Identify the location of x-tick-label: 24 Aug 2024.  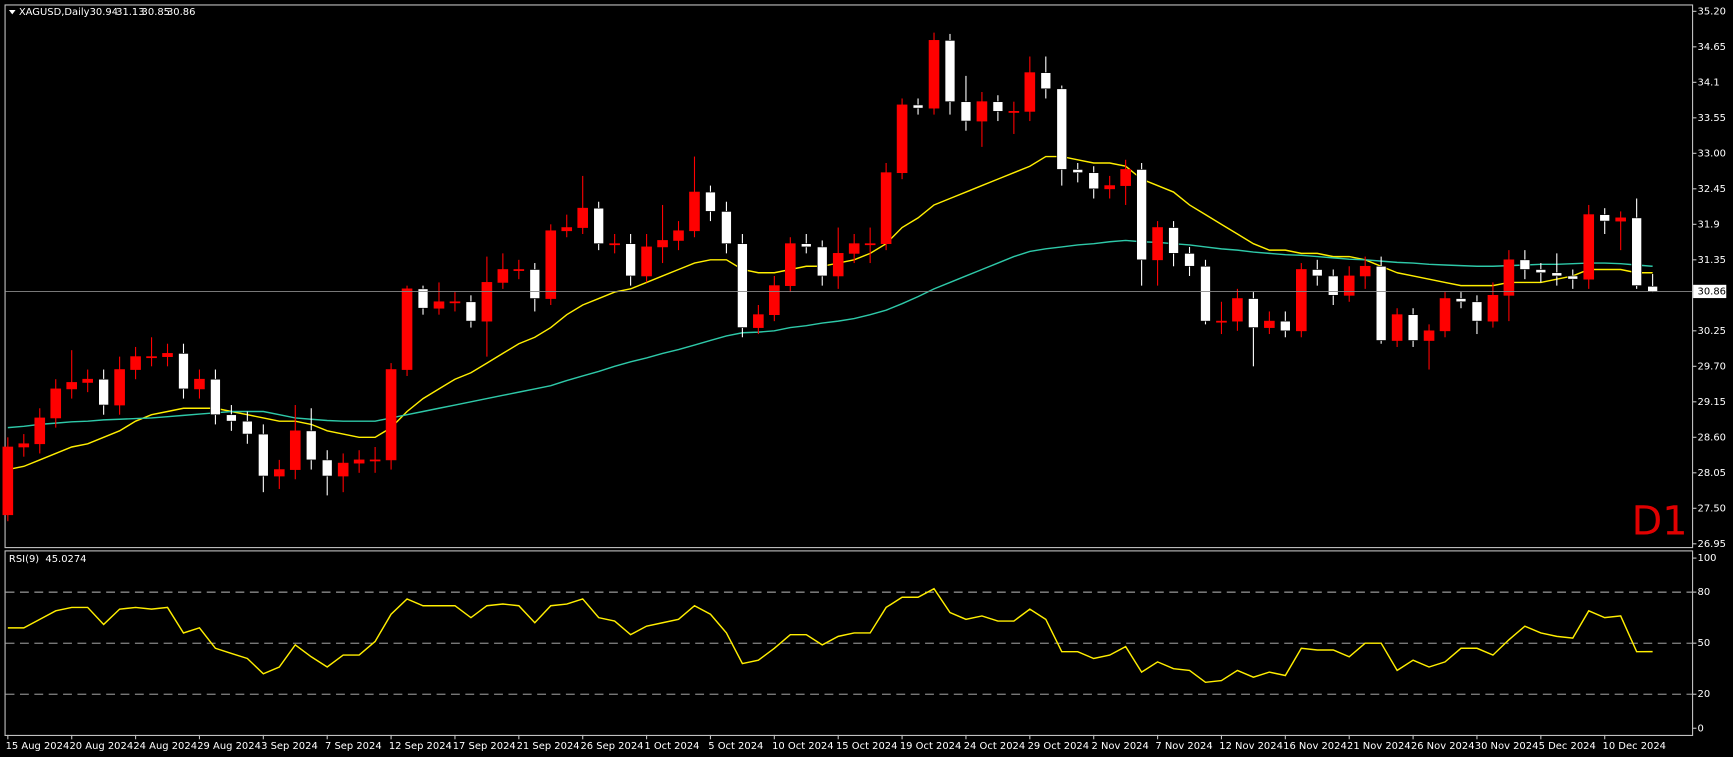
(165, 746).